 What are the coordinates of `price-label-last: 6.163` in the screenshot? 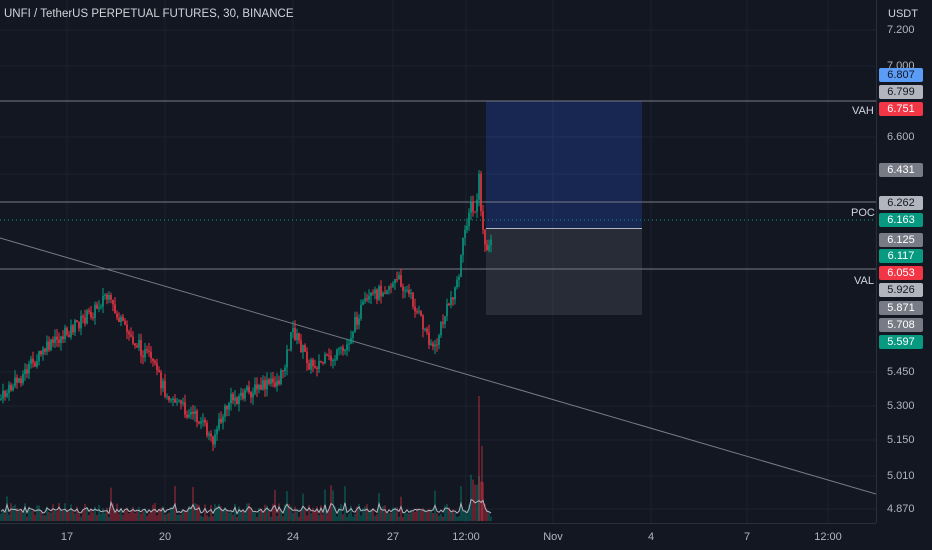 It's located at (901, 220).